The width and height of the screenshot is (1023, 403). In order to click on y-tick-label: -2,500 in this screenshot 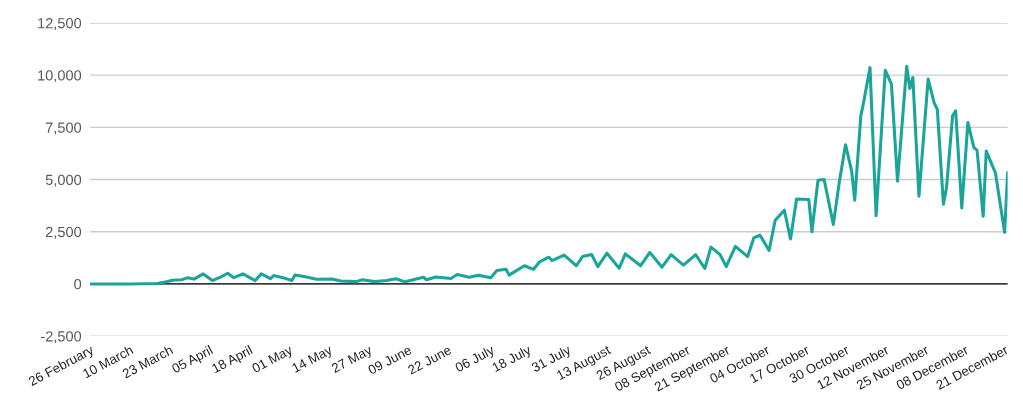, I will do `click(61, 337)`.